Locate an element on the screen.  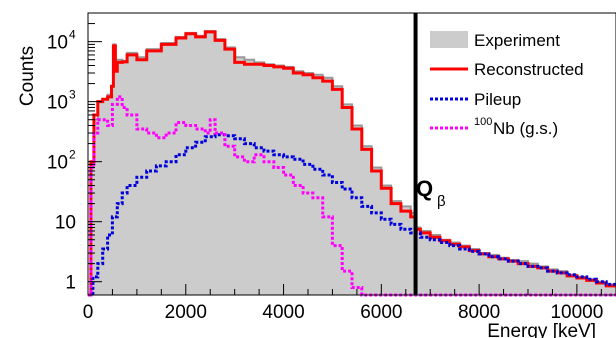
q-beta-label: Q is located at coordinates (424, 188).